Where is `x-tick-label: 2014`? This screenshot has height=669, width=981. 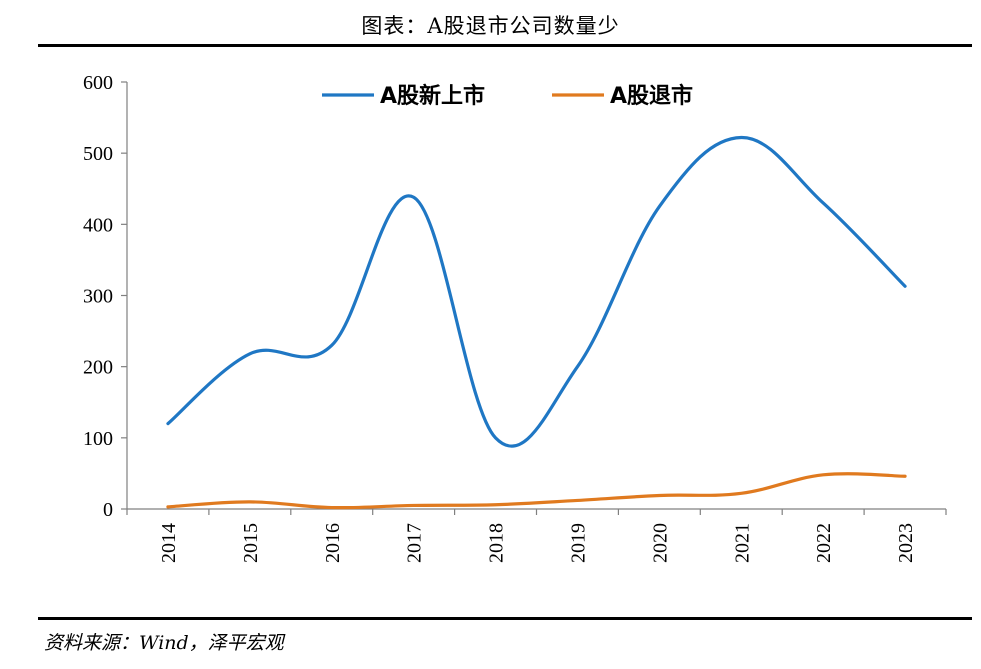
x-tick-label: 2014 is located at coordinates (169, 543).